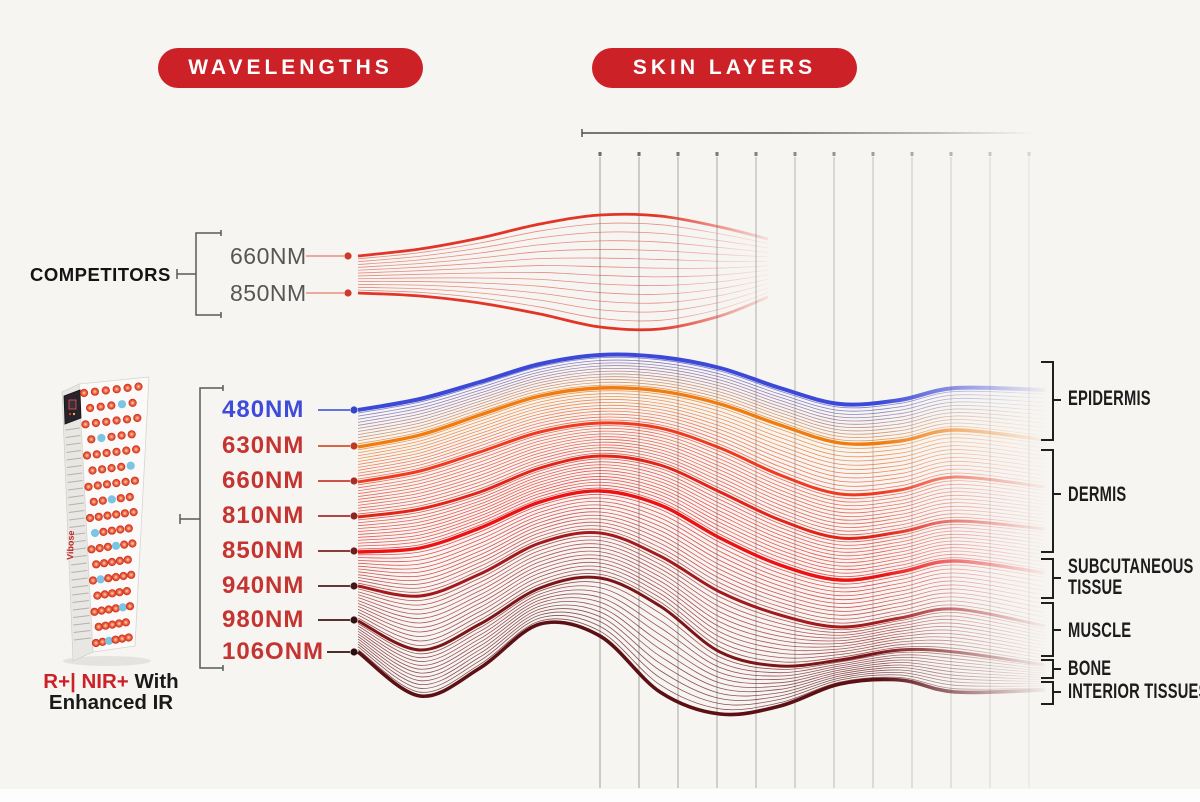 This screenshot has height=802, width=1200. What do you see at coordinates (1097, 494) in the screenshot?
I see `skin-layer-label: DERMIS` at bounding box center [1097, 494].